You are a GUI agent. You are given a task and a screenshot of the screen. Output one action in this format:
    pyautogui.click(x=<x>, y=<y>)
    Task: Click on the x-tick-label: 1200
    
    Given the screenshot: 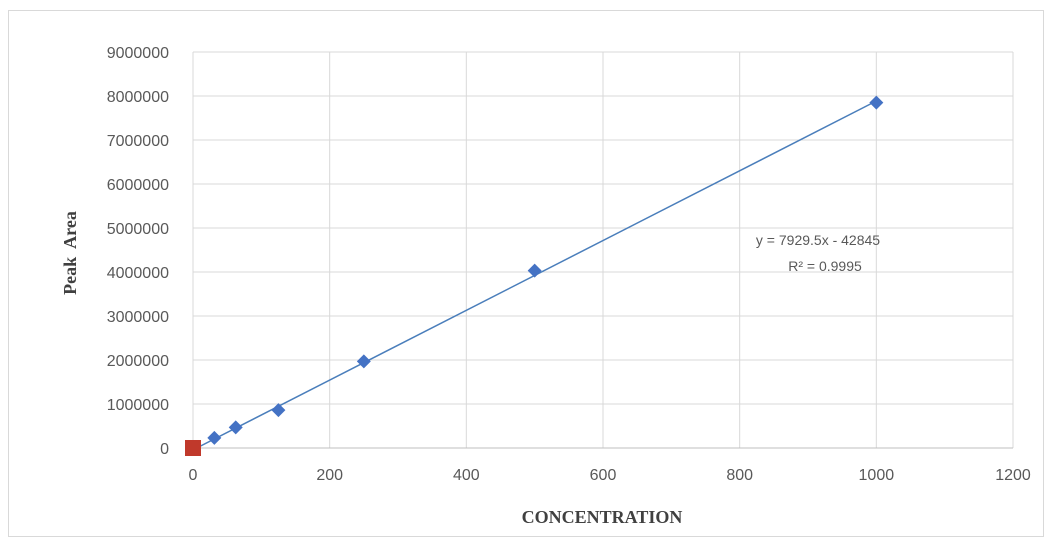 What is the action you would take?
    pyautogui.click(x=1013, y=475)
    